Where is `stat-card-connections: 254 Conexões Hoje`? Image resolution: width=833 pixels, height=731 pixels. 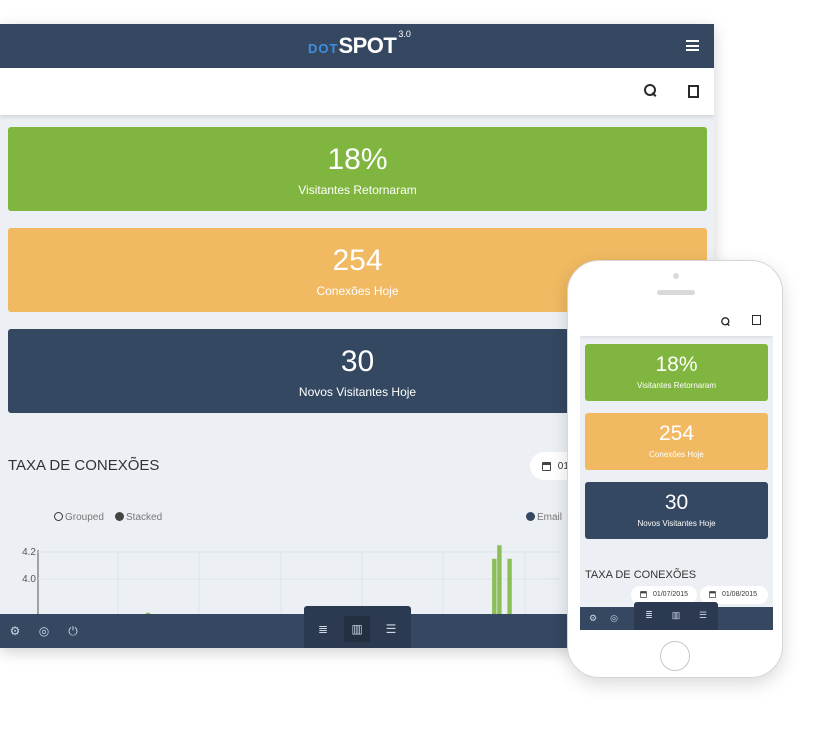 stat-card-connections: 254 Conexões Hoje is located at coordinates (676, 441).